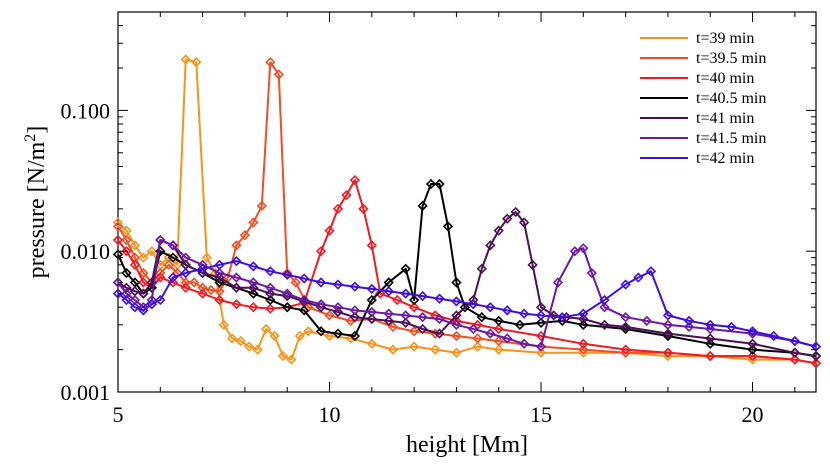  I want to click on x-tick-label: 15, so click(541, 414).